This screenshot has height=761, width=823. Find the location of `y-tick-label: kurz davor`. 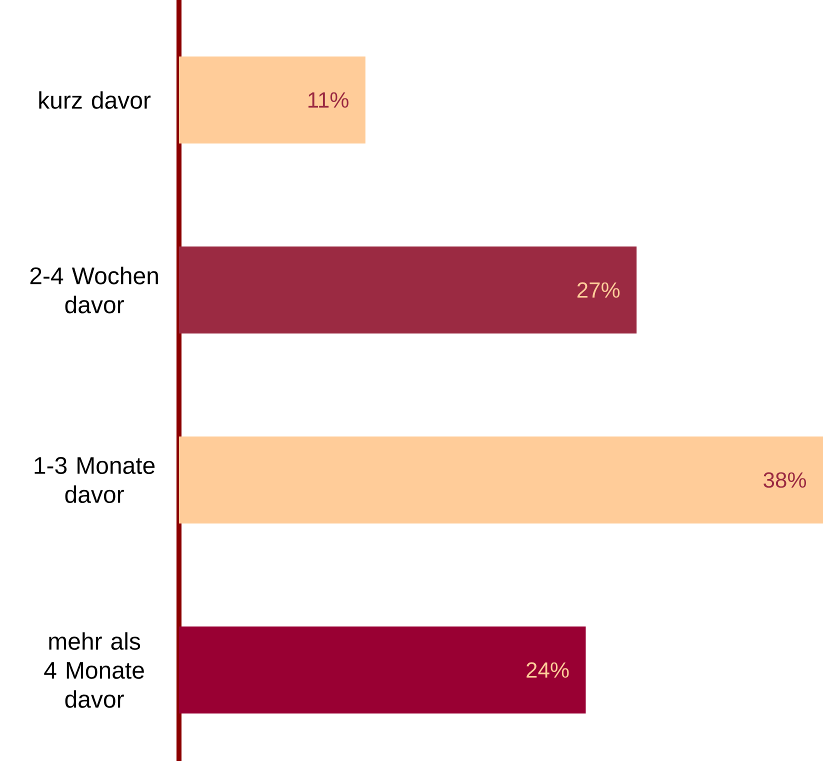

y-tick-label: kurz davor is located at coordinates (95, 100).